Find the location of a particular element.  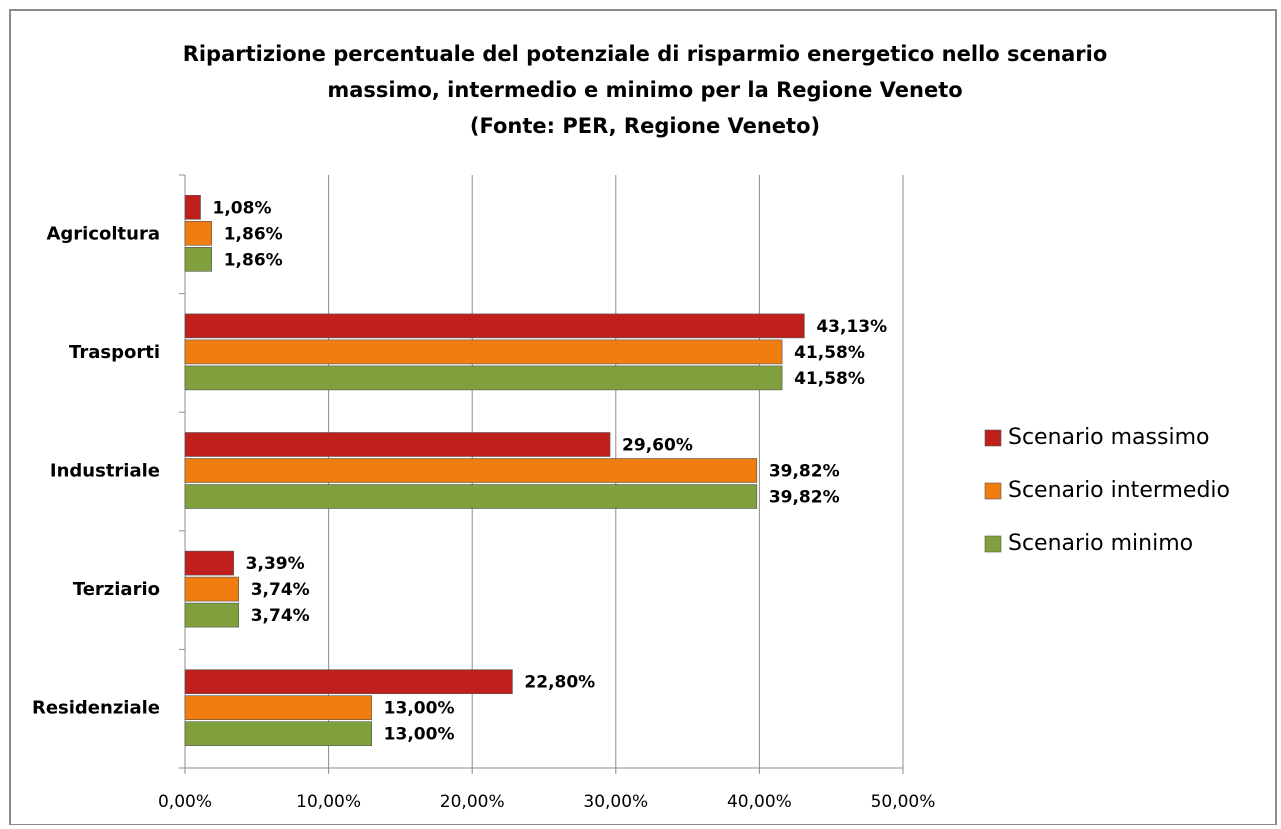

legend-label: Scenario minimo is located at coordinates (1100, 543).